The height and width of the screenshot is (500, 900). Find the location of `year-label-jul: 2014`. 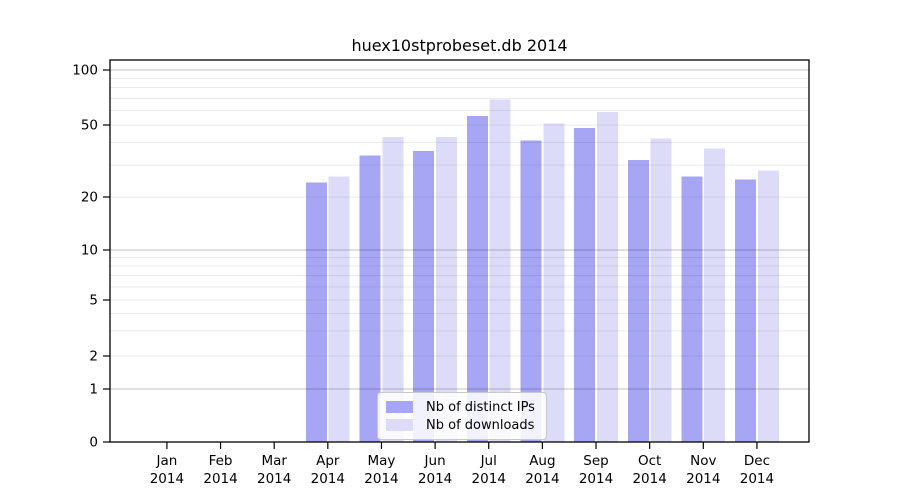

year-label-jul: 2014 is located at coordinates (489, 479).